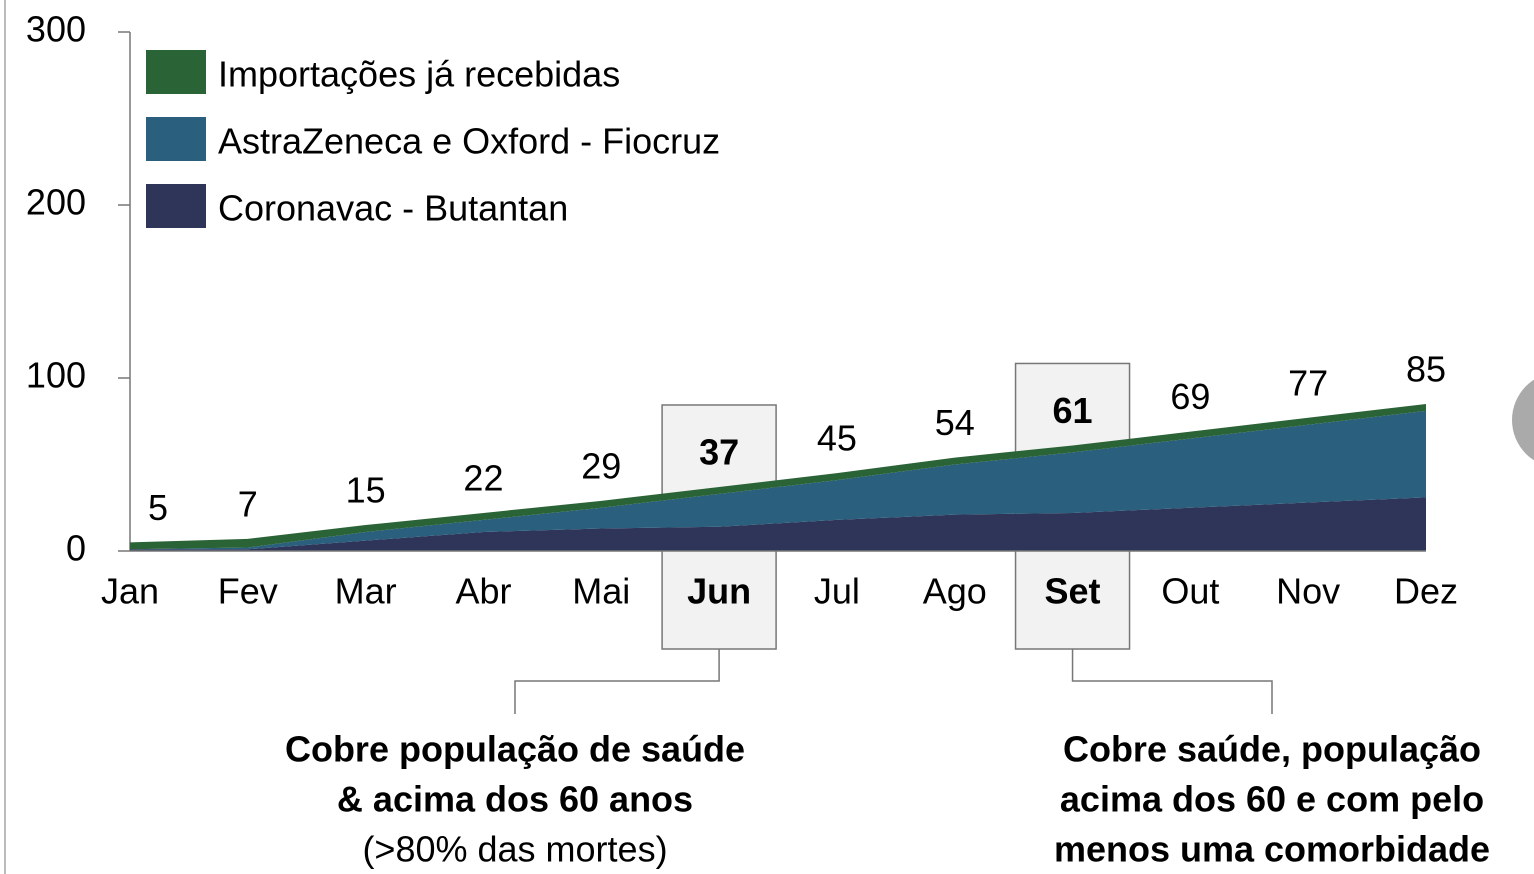  I want to click on annotation-note: (>80% das mortes), so click(514, 849).